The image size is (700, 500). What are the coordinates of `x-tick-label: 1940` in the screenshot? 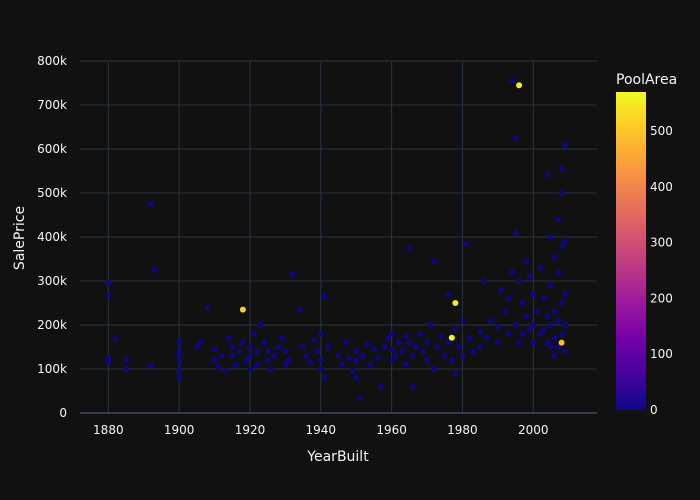 It's located at (321, 430).